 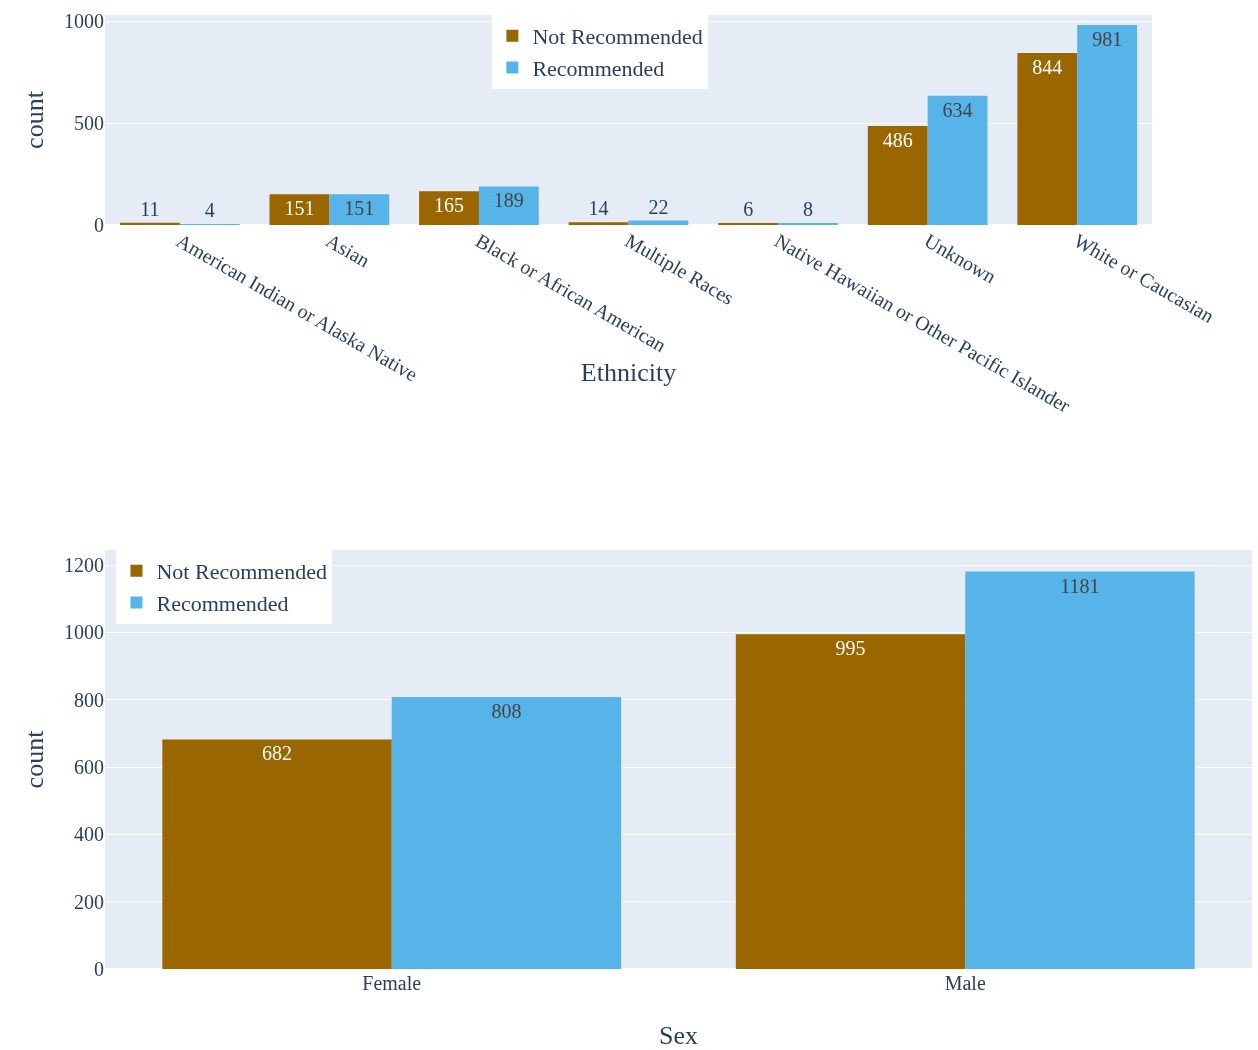 I want to click on y-tick-label: 600, so click(x=89, y=767).